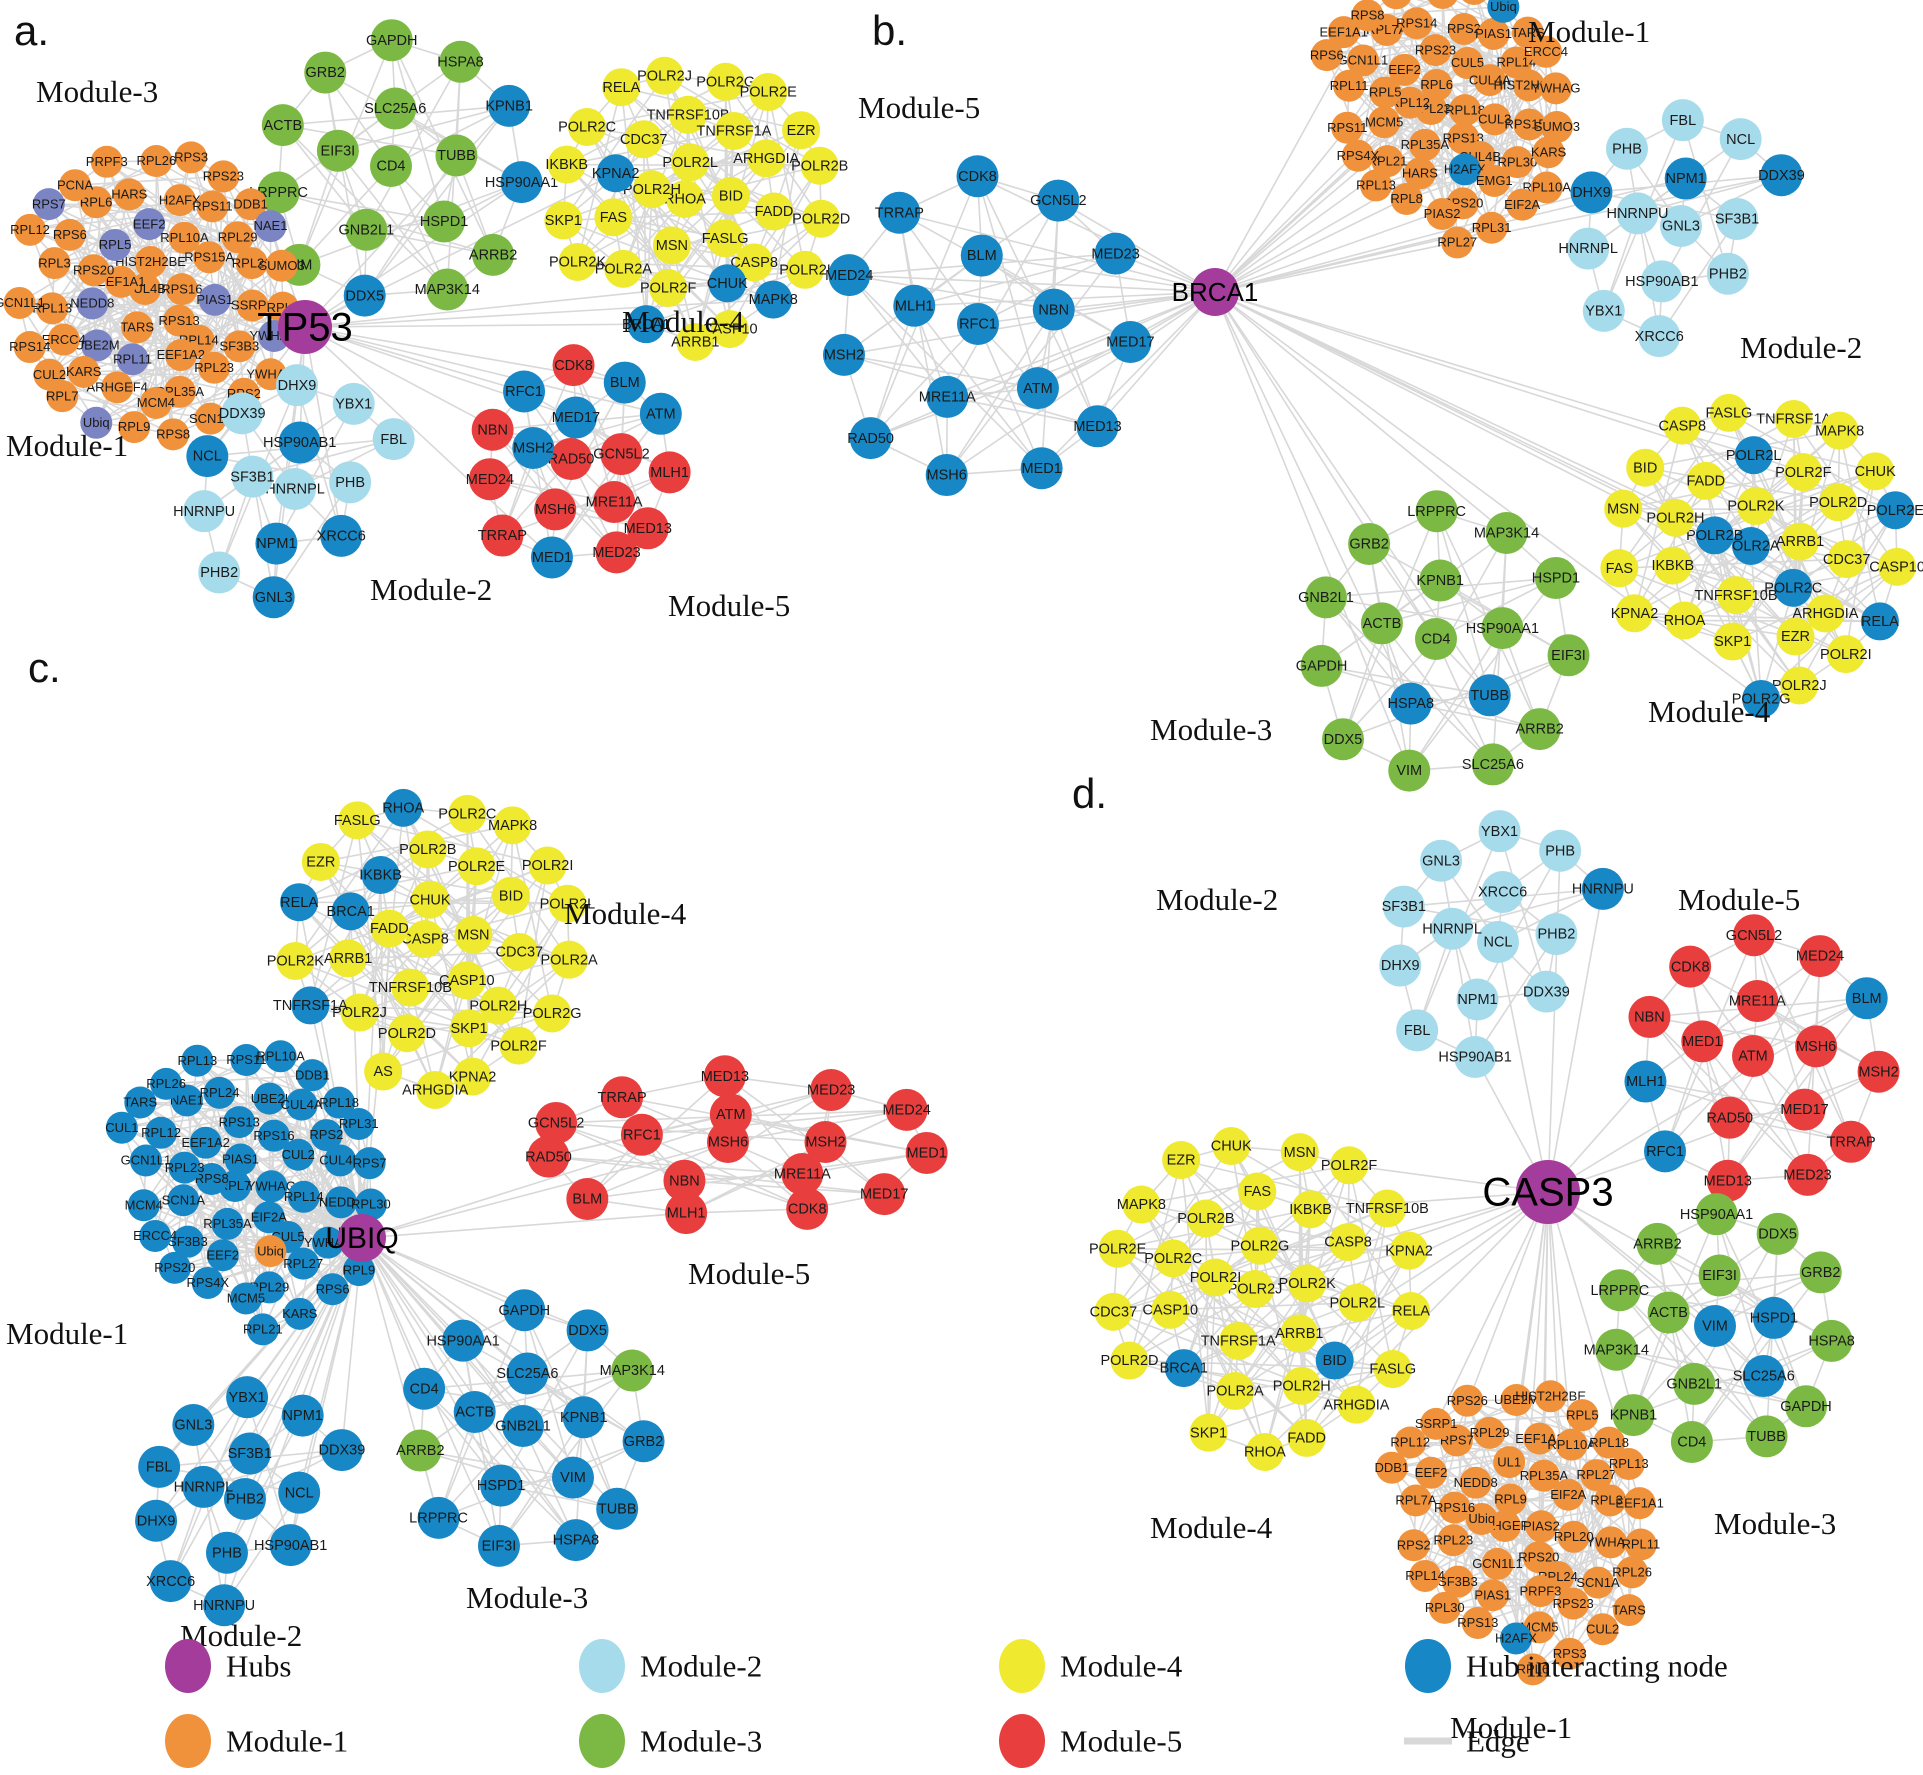 This screenshot has height=1775, width=1923. Describe the element at coordinates (1510, 1499) in the screenshot. I see `node-RPL9` at that location.